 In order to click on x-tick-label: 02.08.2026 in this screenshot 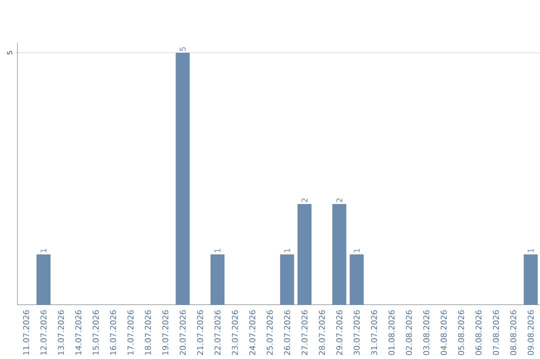, I will do `click(409, 333)`.